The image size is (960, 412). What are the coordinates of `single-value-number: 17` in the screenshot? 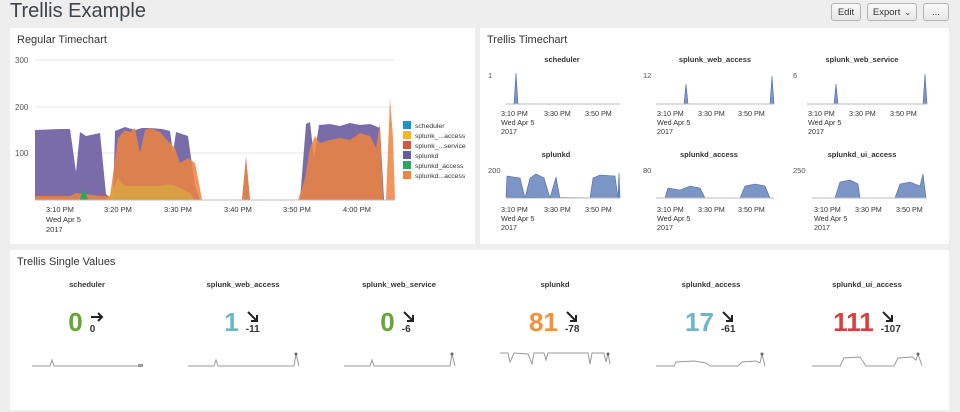 It's located at (699, 322).